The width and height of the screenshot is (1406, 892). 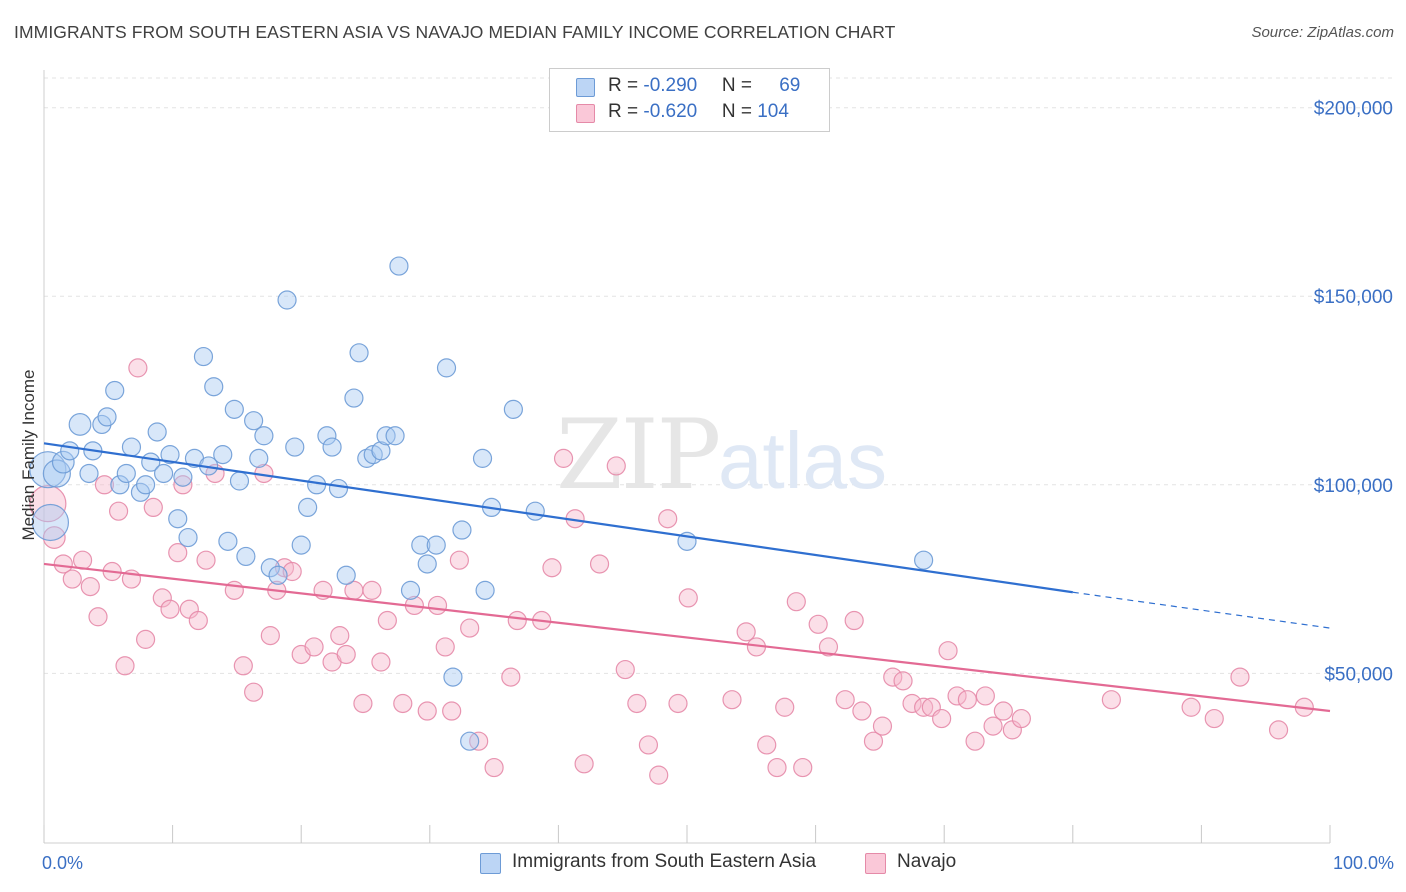 What do you see at coordinates (664, 861) in the screenshot?
I see `bottom-legend-label: Immigrants from South Eastern Asia` at bounding box center [664, 861].